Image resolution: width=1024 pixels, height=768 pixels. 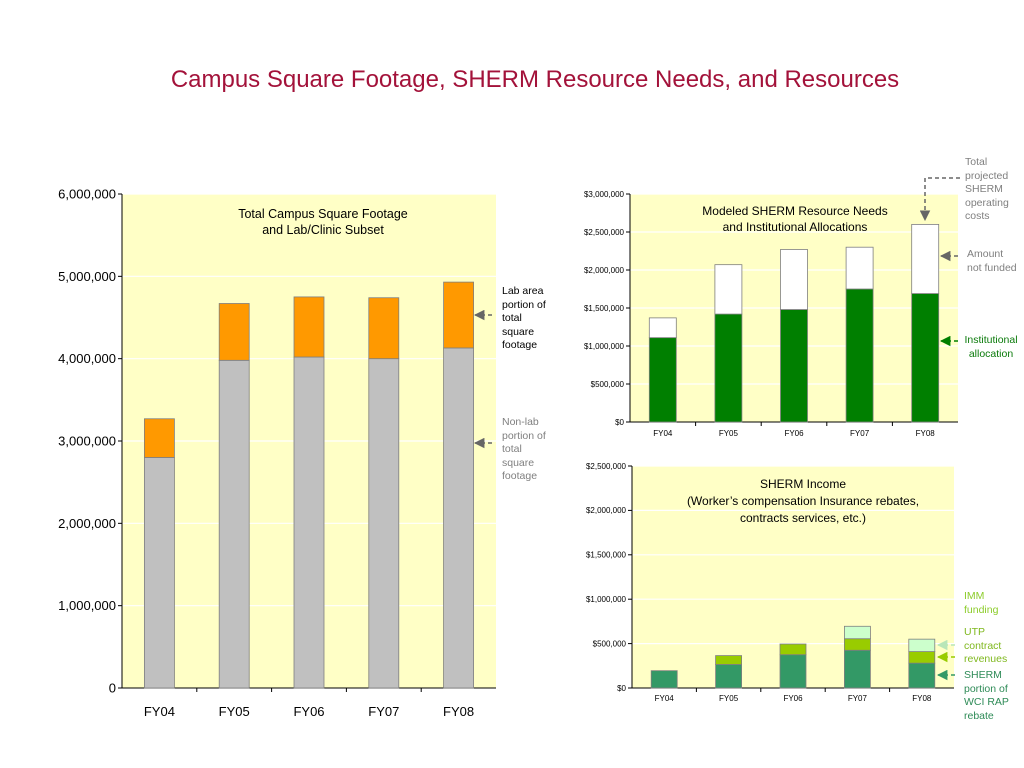 I want to click on sherm-income-ytick-label: $1,500,000, so click(x=606, y=555).